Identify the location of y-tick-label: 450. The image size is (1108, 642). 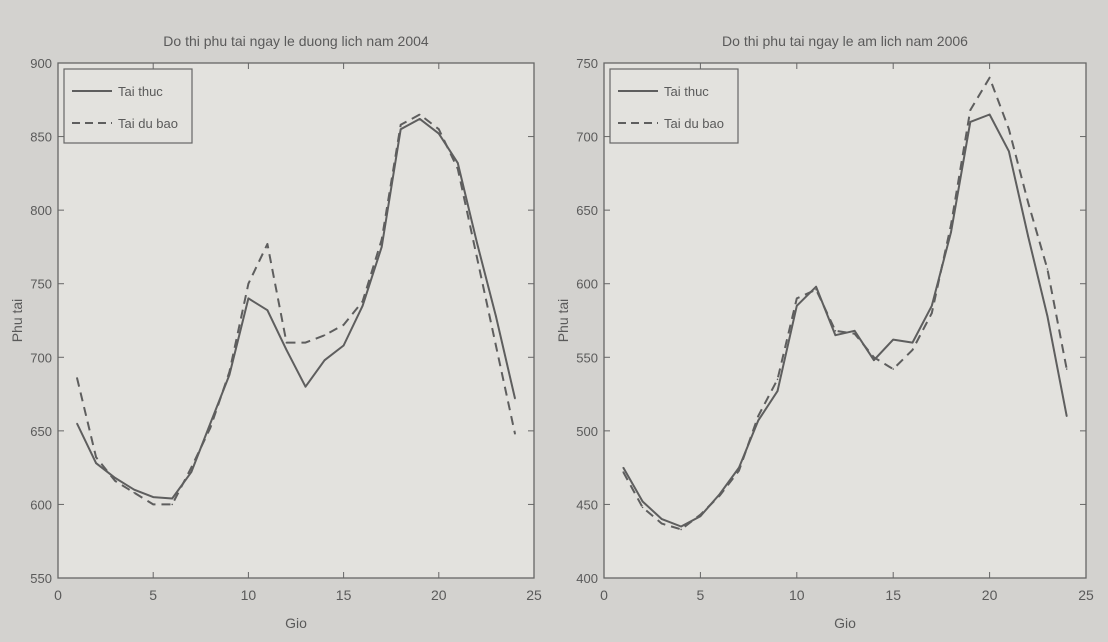
(587, 504).